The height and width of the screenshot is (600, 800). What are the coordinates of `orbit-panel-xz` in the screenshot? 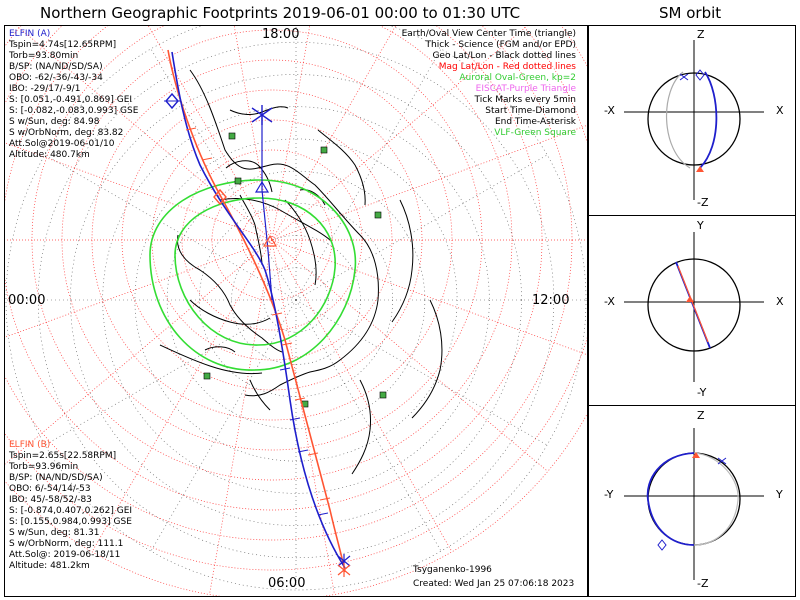 It's located at (694, 120).